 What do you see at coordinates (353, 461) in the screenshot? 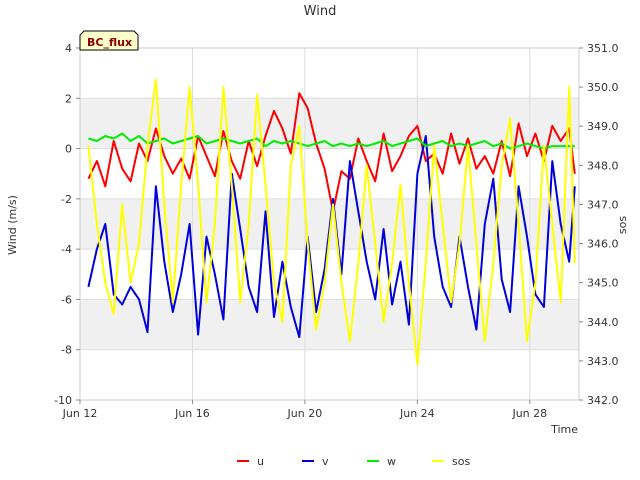
I see `legend: u v w sos` at bounding box center [353, 461].